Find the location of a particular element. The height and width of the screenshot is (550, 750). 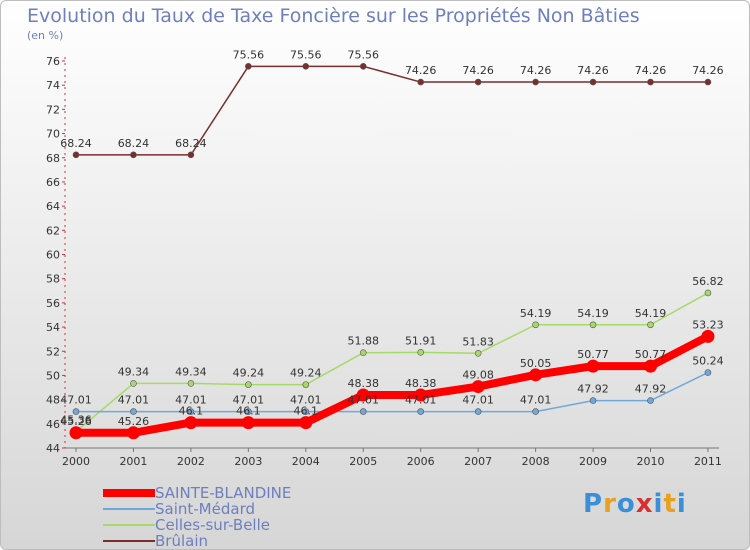

legend-label: Saint-Médard is located at coordinates (205, 509).